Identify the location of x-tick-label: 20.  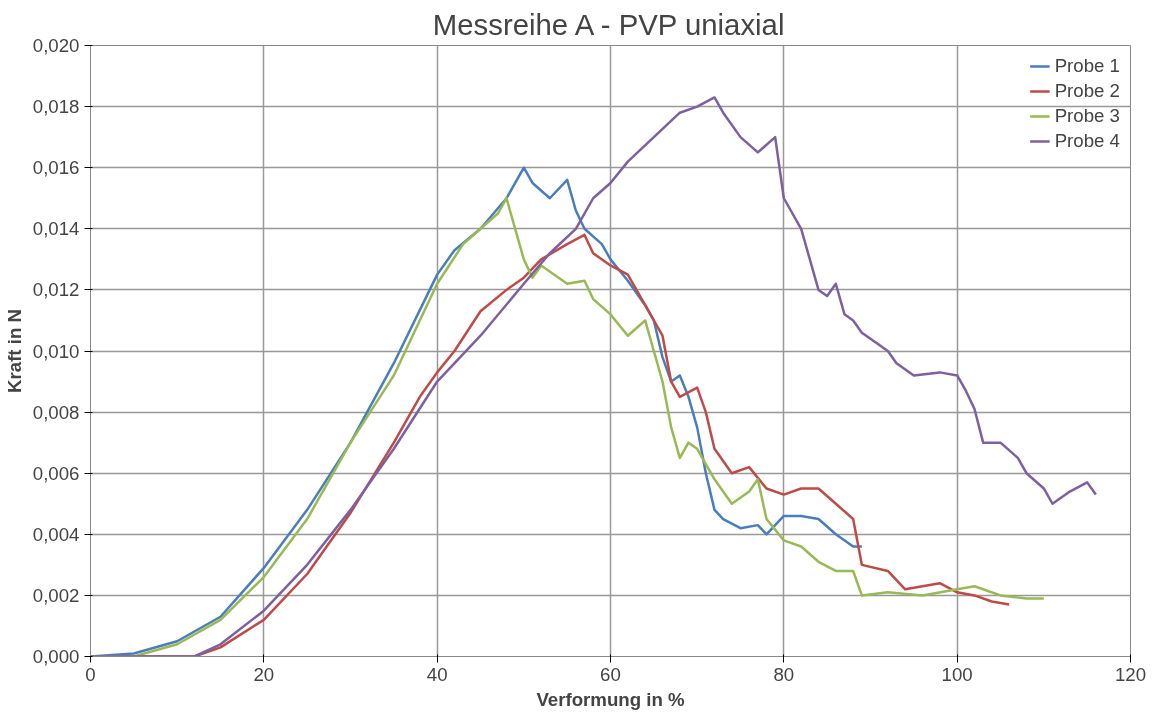
(264, 674).